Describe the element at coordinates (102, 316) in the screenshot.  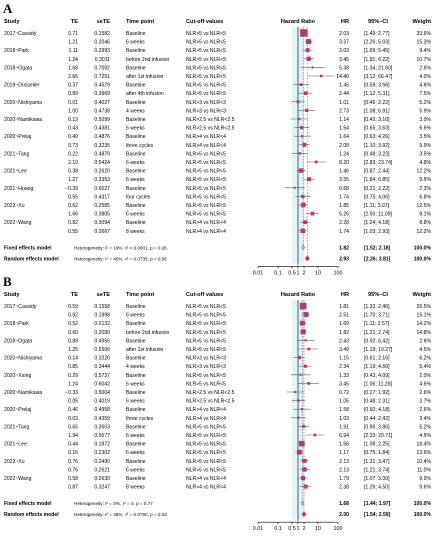
I see `sete-value: 0.1998` at that location.